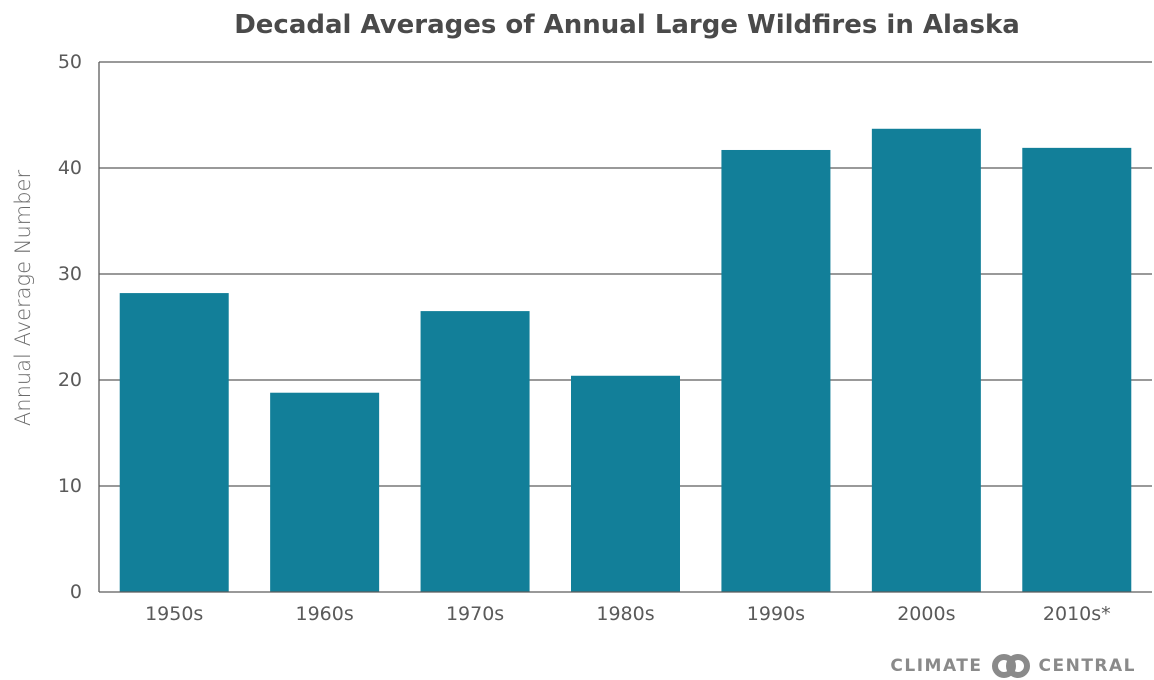  Describe the element at coordinates (936, 666) in the screenshot. I see `logo-word-left: CLIMATE` at that location.